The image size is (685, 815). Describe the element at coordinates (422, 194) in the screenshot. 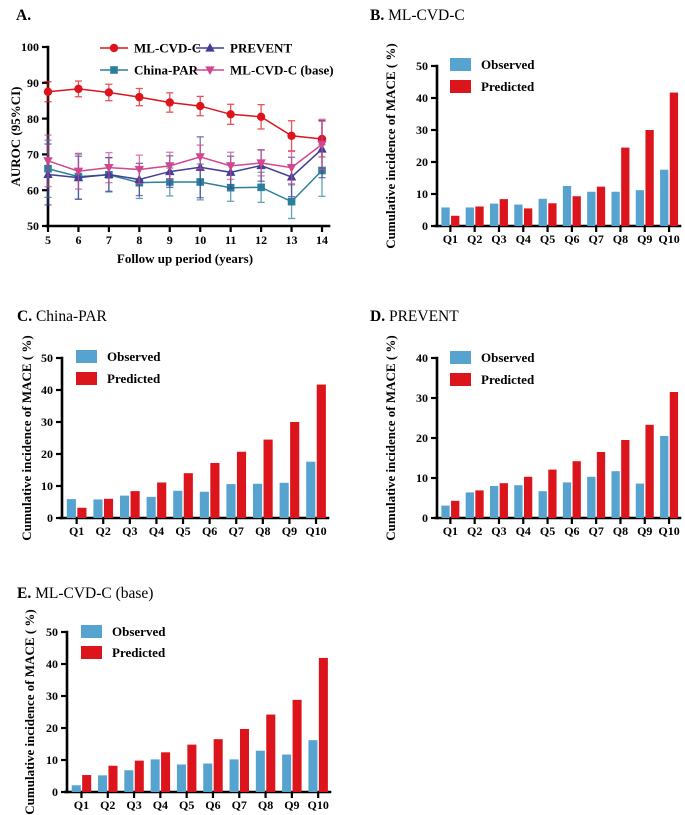

I see `svg-text: 10` at that location.